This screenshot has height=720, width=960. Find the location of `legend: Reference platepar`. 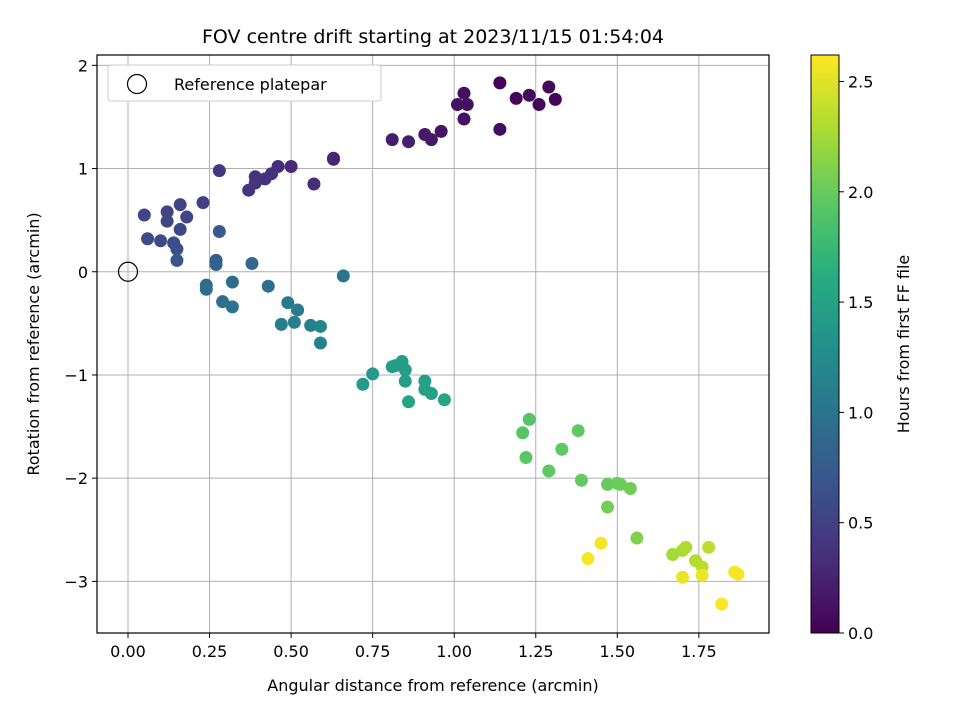

legend: Reference platepar is located at coordinates (244, 83).